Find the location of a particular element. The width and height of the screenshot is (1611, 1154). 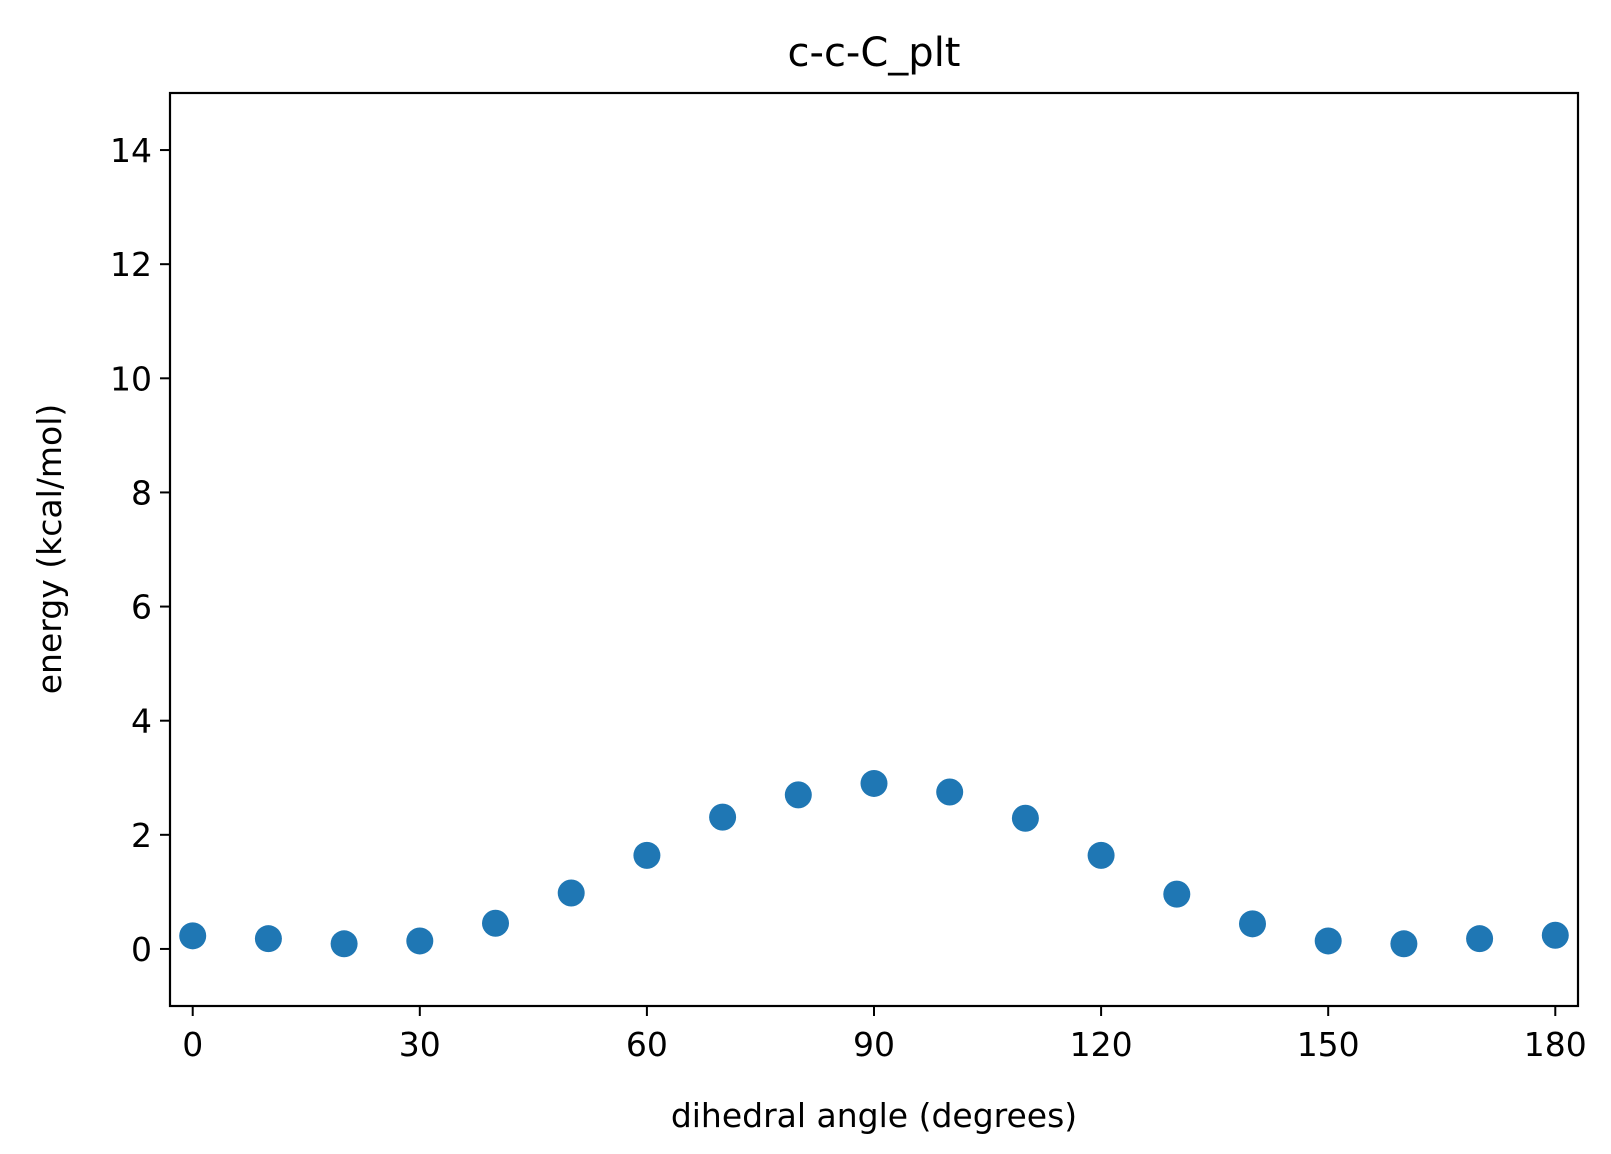

y-tick-label: 10 is located at coordinates (131, 378).